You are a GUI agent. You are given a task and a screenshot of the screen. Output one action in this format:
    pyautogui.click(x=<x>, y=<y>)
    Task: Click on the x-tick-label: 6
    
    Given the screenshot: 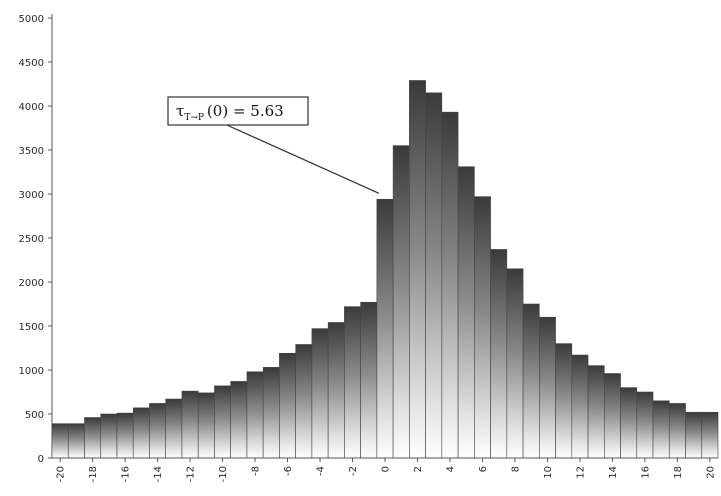 What is the action you would take?
    pyautogui.click(x=483, y=469)
    